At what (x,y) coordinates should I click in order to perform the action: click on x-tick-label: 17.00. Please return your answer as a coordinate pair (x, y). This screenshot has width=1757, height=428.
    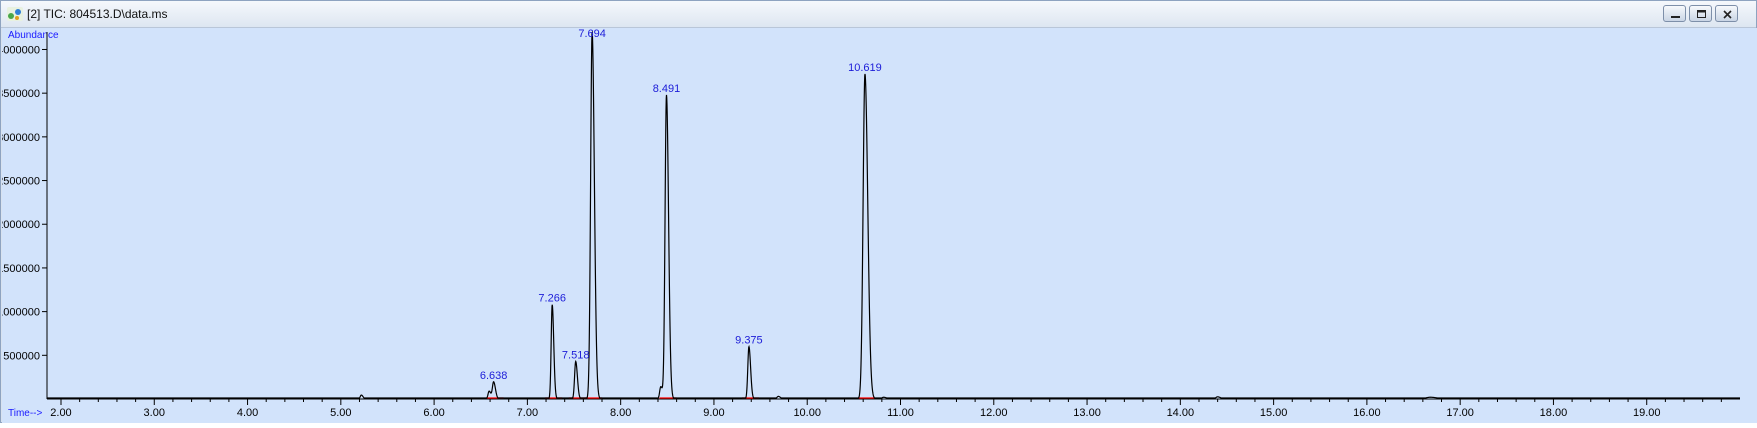
    Looking at the image, I should click on (1460, 413).